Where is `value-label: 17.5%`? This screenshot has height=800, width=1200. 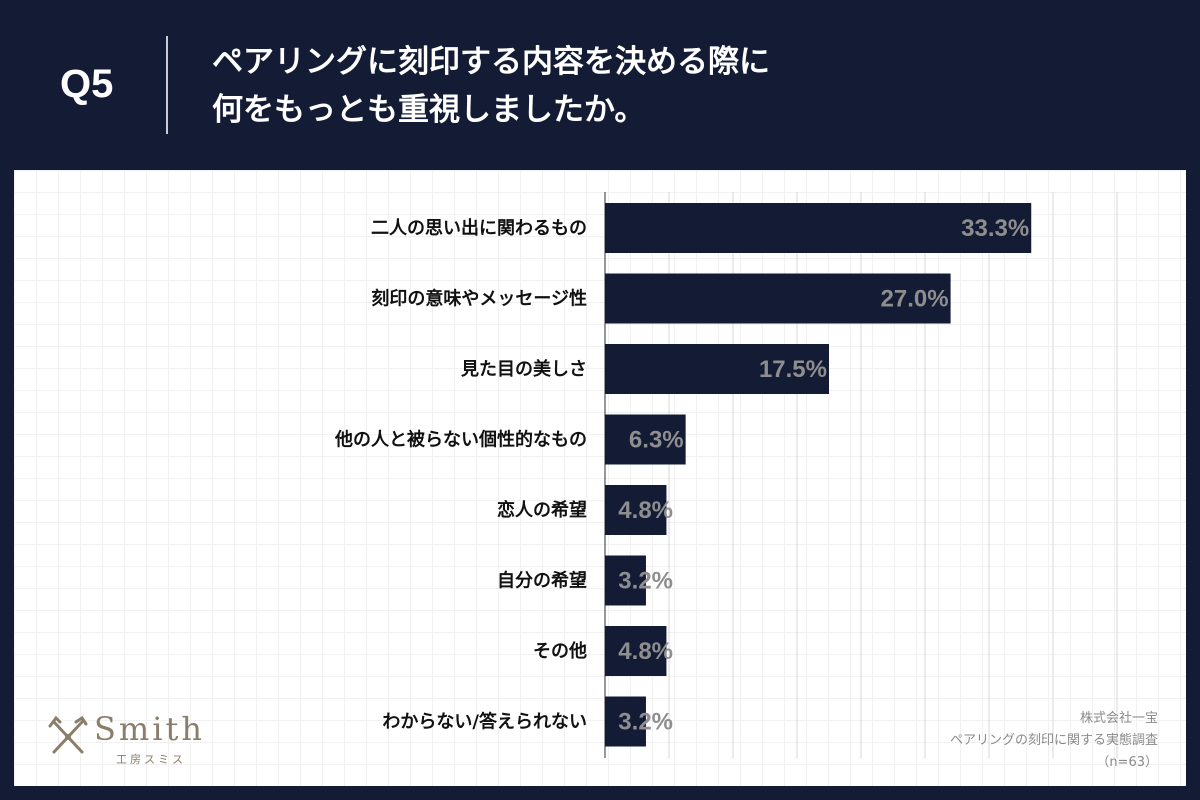
value-label: 17.5% is located at coordinates (793, 369).